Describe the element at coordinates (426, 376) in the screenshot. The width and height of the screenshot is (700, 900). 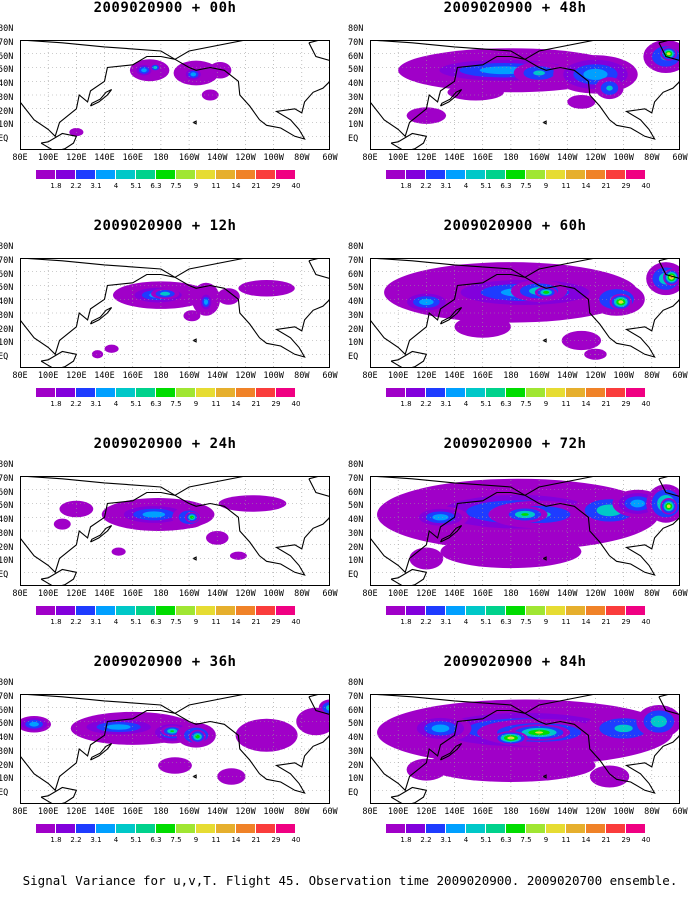
I see `lon-tick-label: 120E` at that location.